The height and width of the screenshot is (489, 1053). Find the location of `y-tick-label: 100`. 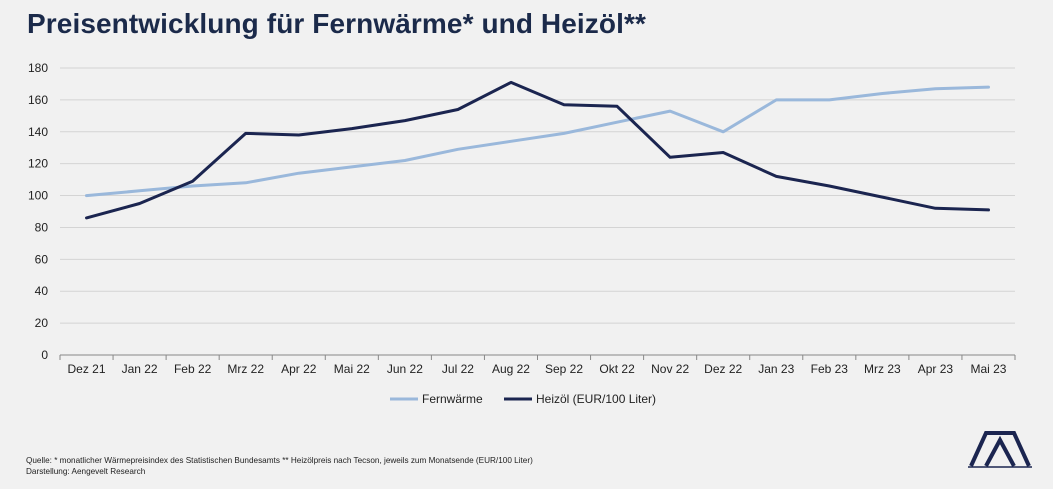

y-tick-label: 100 is located at coordinates (38, 196).